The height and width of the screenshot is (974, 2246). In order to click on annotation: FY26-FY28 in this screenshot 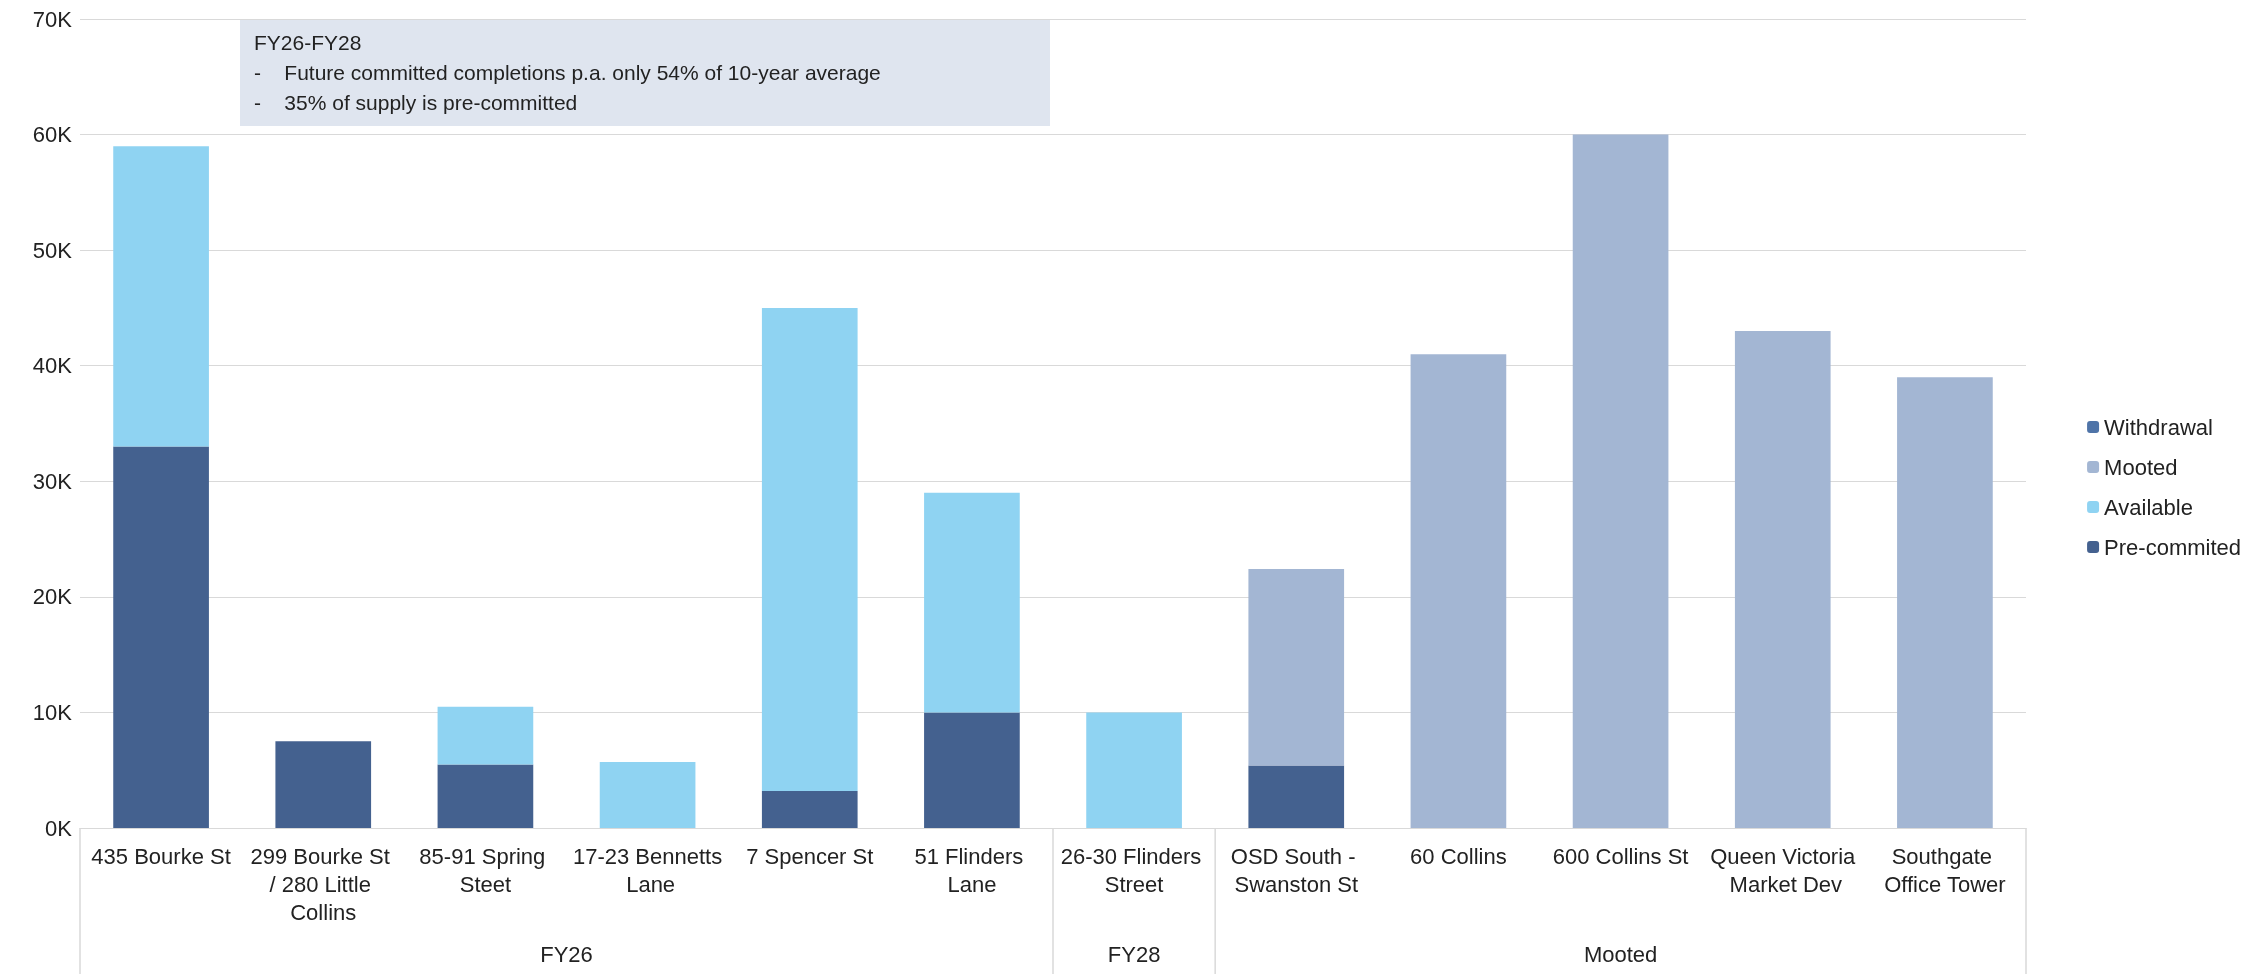, I will do `click(308, 43)`.